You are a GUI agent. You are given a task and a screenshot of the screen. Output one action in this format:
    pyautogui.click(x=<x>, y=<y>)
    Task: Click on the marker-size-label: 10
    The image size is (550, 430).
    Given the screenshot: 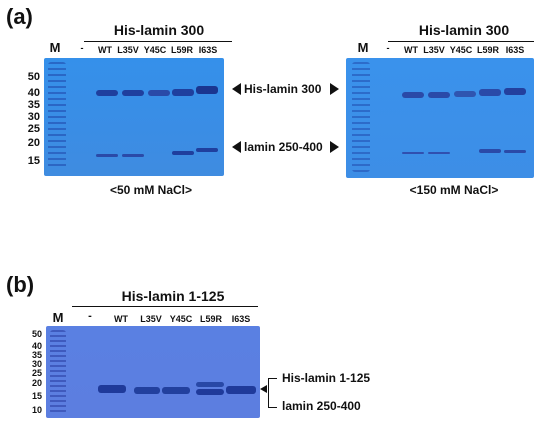 What is the action you would take?
    pyautogui.click(x=36, y=410)
    